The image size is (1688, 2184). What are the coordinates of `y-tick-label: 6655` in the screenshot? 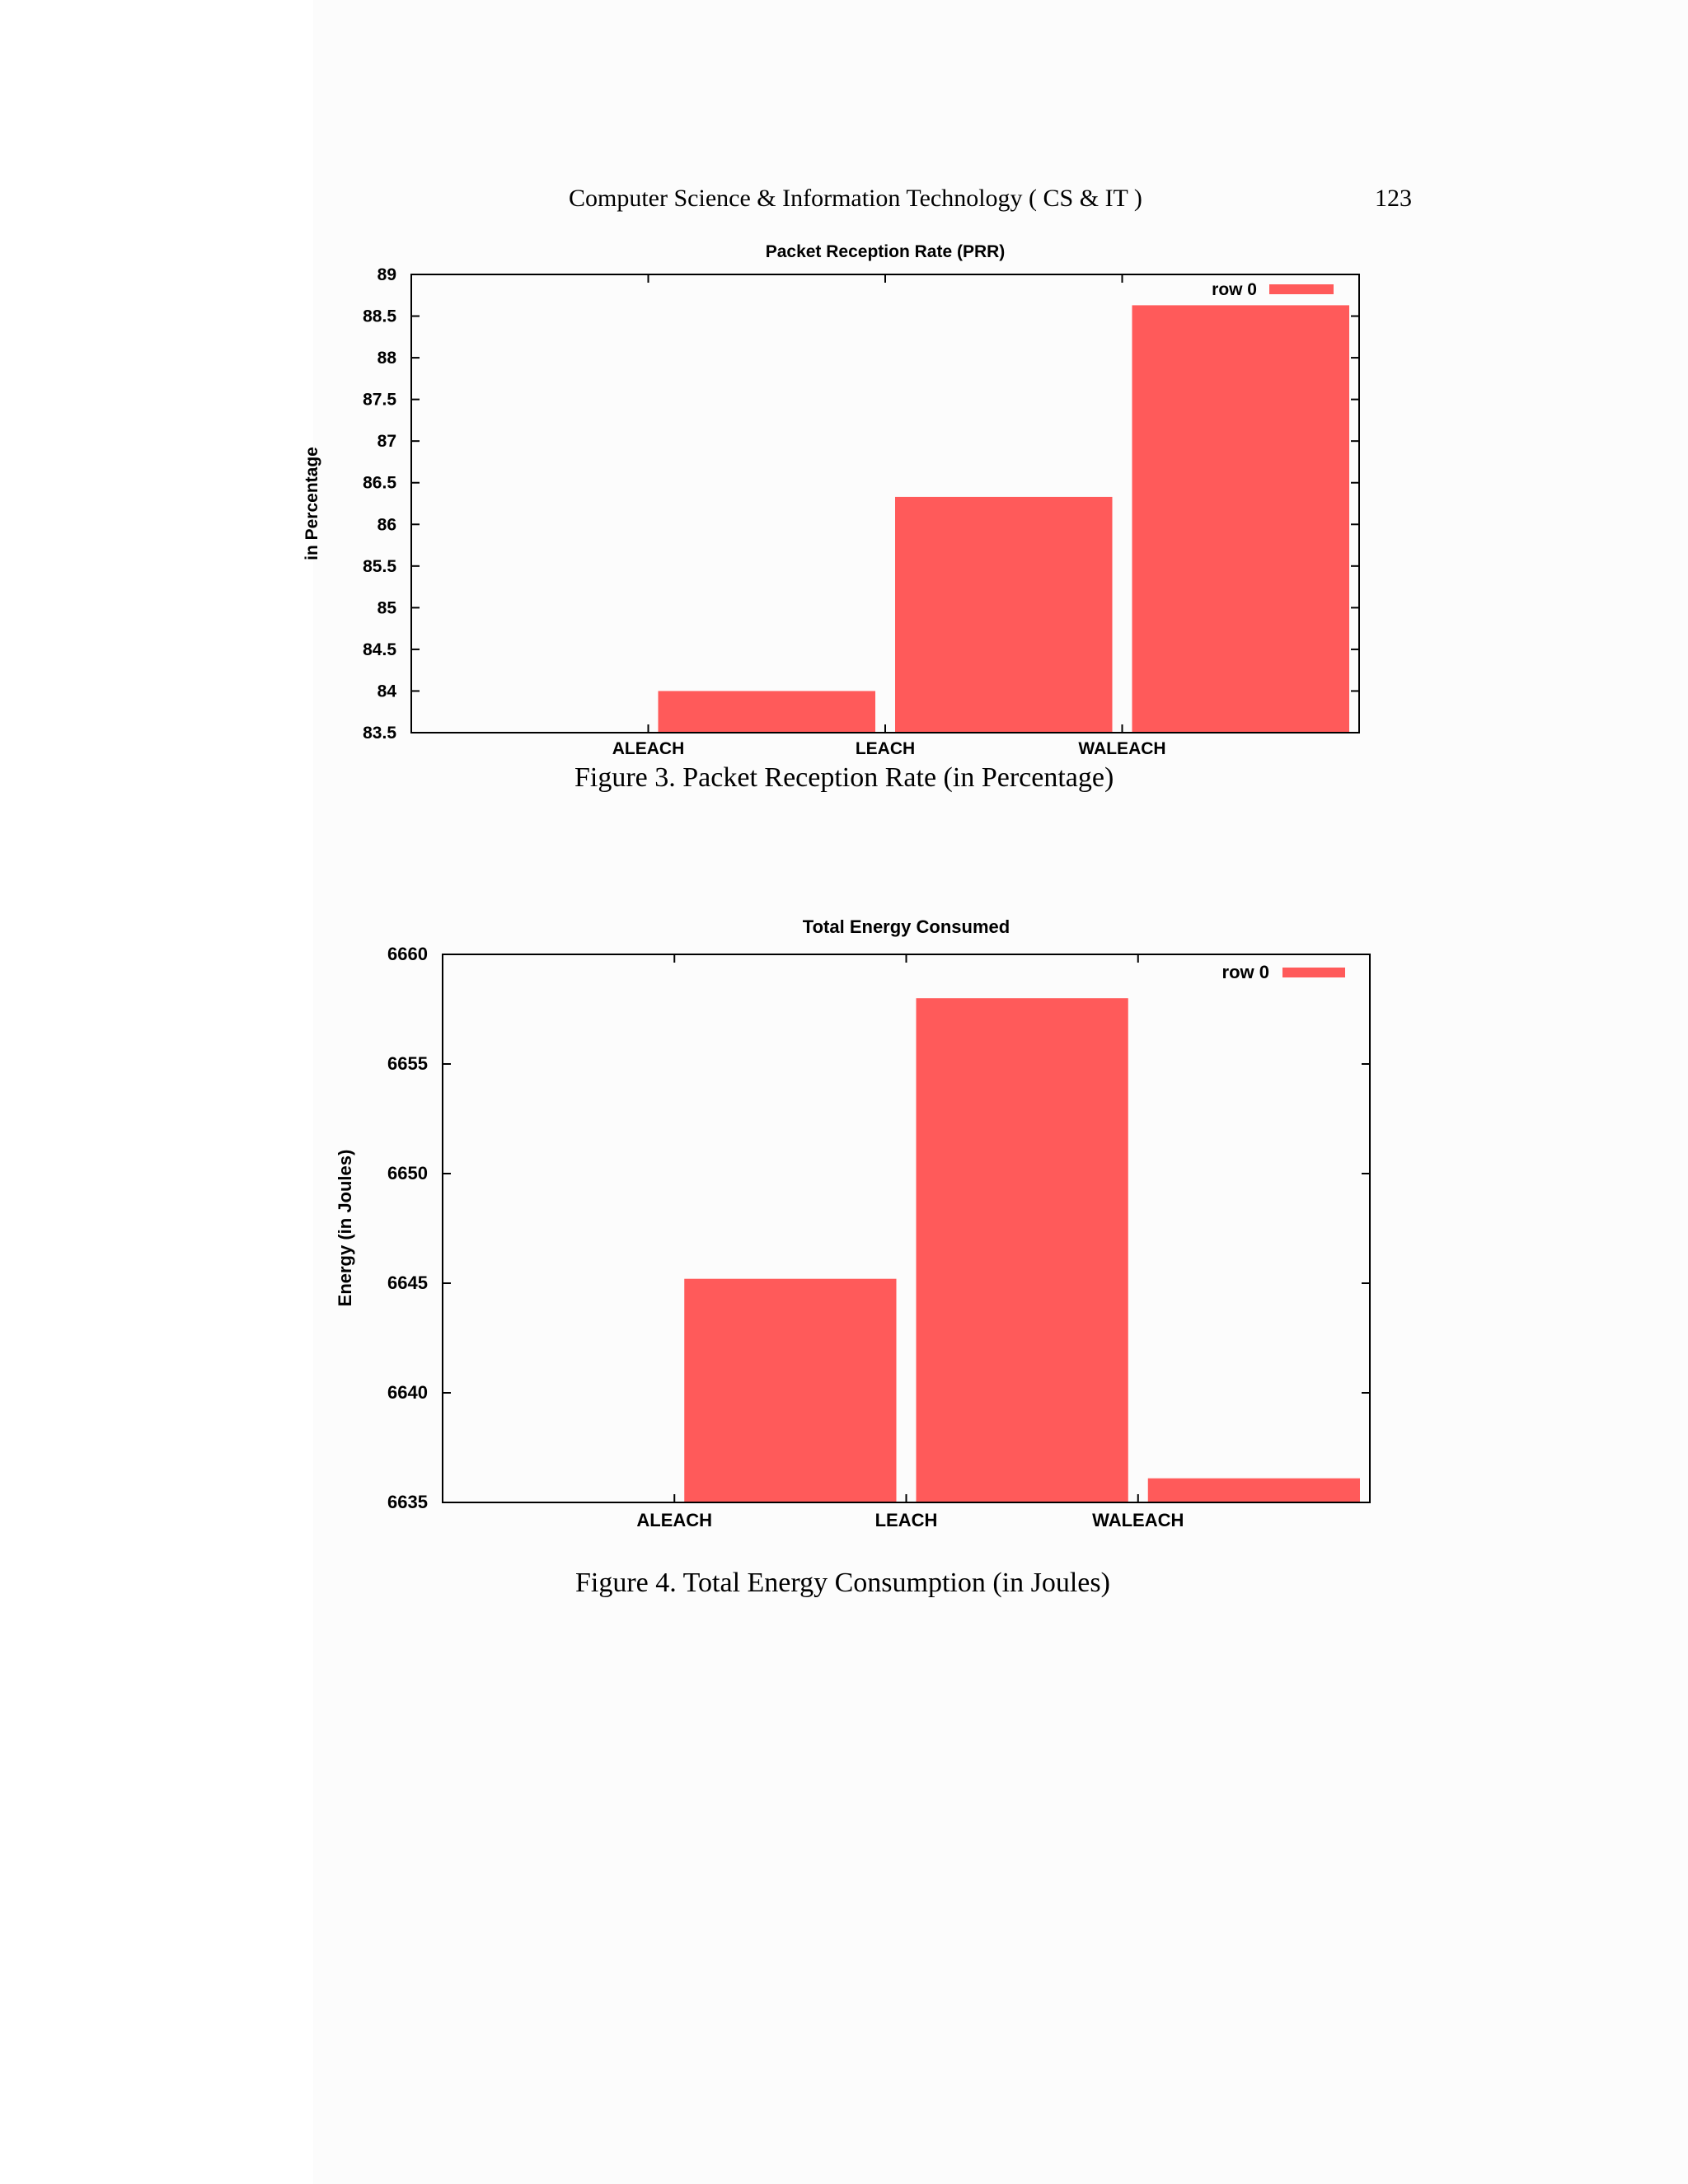 It's located at (407, 1063).